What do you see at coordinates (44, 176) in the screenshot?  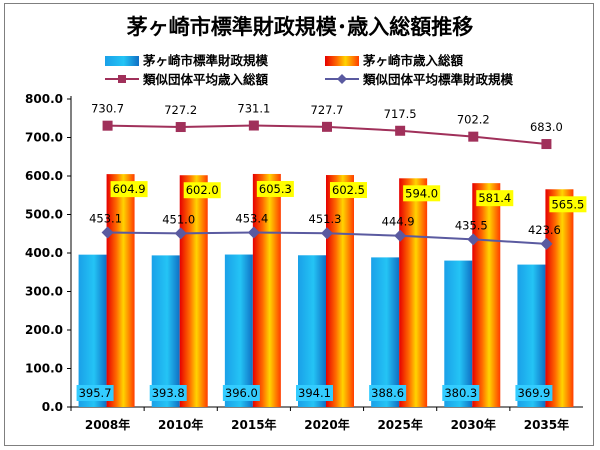 I see `y-tick-label: 600.0` at bounding box center [44, 176].